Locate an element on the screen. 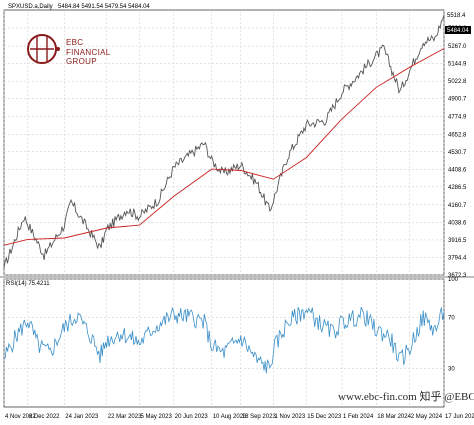 This screenshot has width=474, height=425. x-tick-label: 22 Mar 2023 is located at coordinates (125, 417).